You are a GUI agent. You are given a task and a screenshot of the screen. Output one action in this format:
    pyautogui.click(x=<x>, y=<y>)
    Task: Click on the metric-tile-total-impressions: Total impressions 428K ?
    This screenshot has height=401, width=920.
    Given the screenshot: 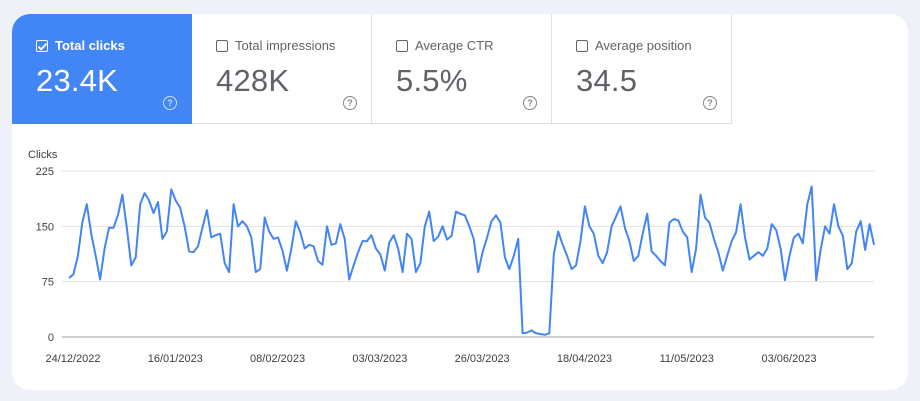 What is the action you would take?
    pyautogui.click(x=282, y=69)
    